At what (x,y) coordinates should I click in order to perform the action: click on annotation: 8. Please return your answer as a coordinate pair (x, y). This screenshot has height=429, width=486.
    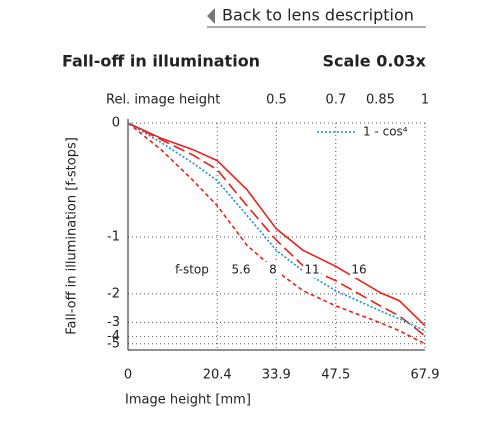
    Looking at the image, I should click on (273, 270).